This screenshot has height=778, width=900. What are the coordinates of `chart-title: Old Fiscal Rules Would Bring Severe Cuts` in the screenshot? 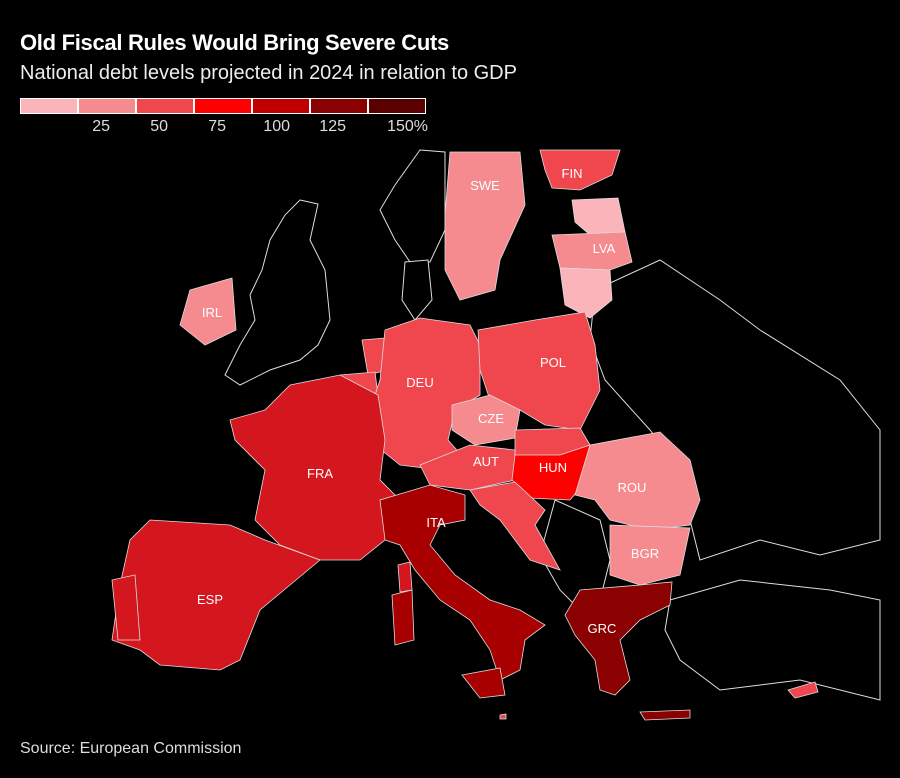 It's located at (234, 42).